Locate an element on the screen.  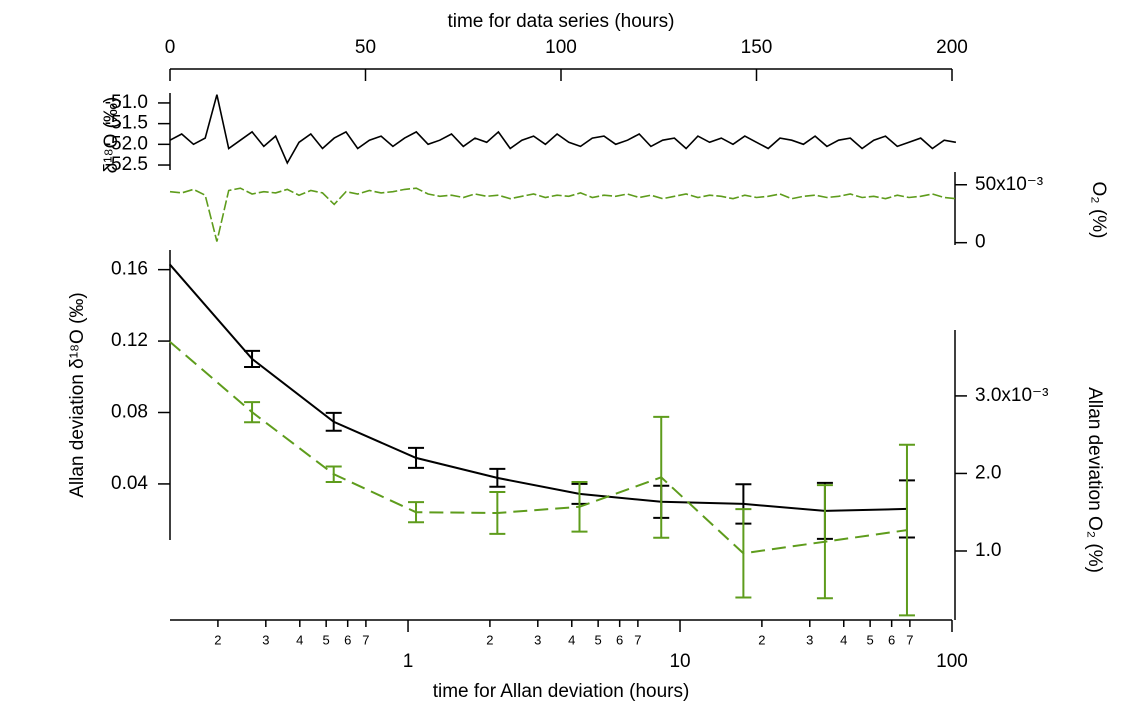
y-tick-label: 0.12 is located at coordinates (129, 340).